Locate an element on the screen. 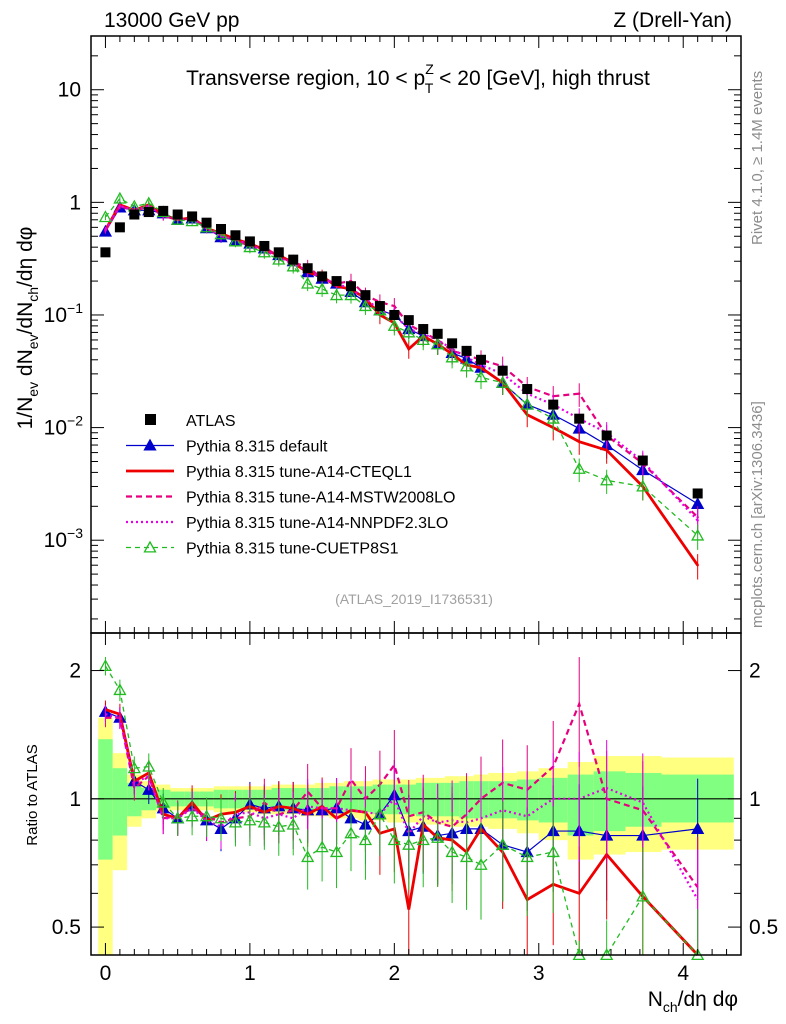  x-tick-label: 2 is located at coordinates (394, 973).